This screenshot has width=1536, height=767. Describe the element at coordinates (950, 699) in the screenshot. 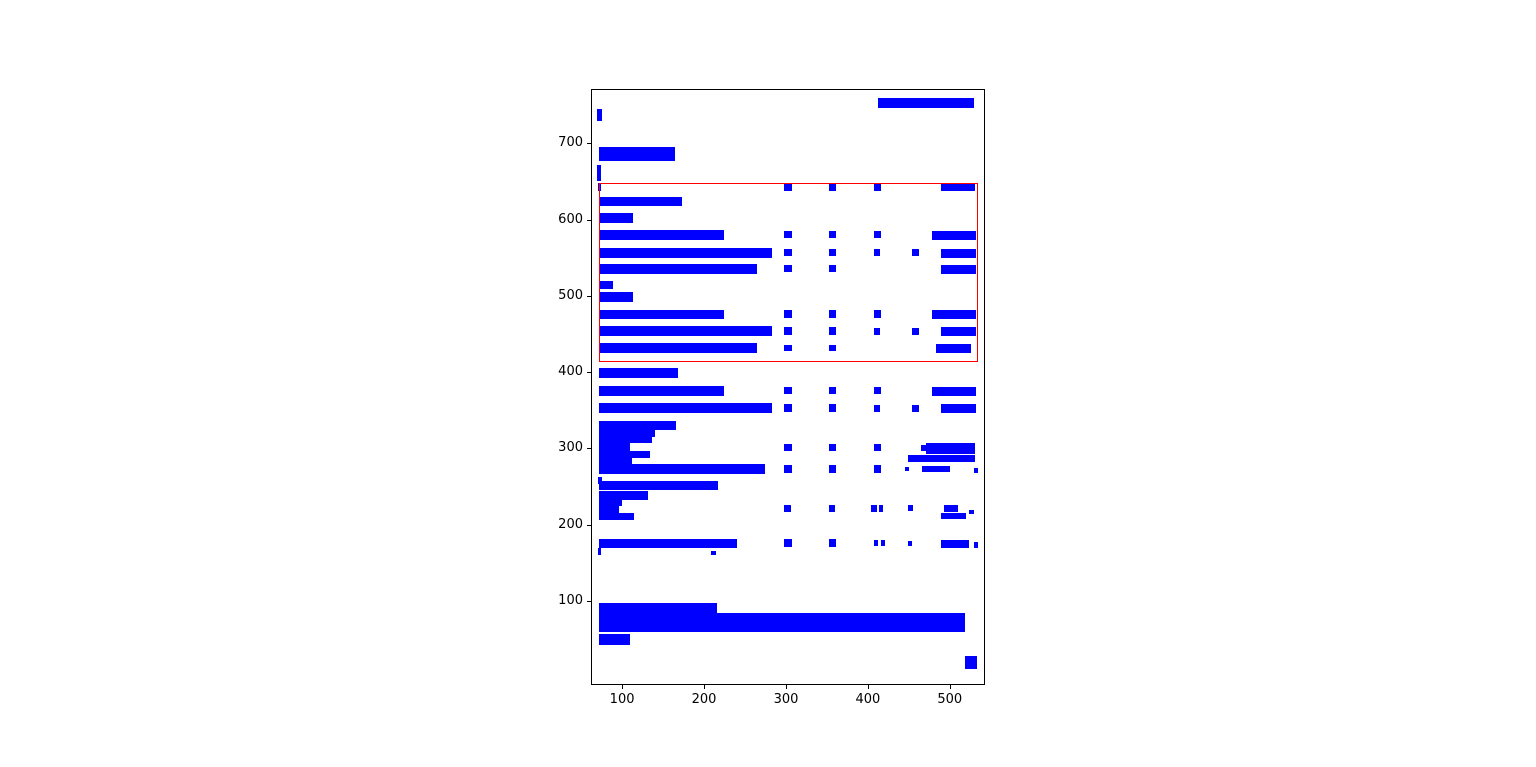

I see `x-tick-label: 500` at that location.